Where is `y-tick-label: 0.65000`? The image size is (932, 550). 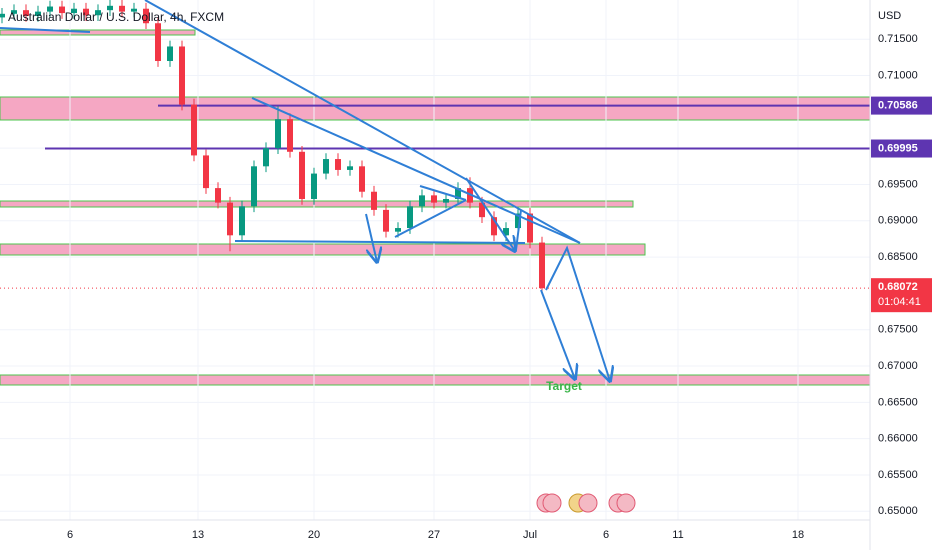 y-tick-label: 0.65000 is located at coordinates (898, 511).